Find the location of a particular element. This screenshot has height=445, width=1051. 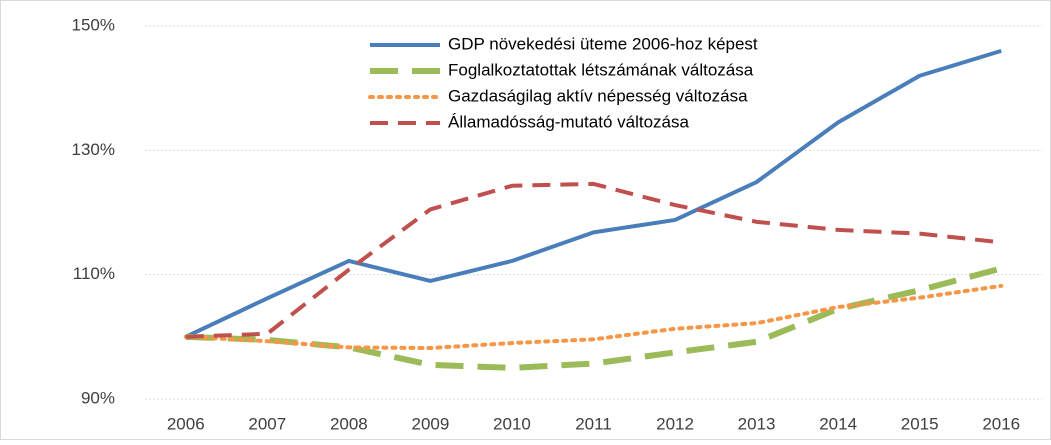

series-line is located at coordinates (593, 317).